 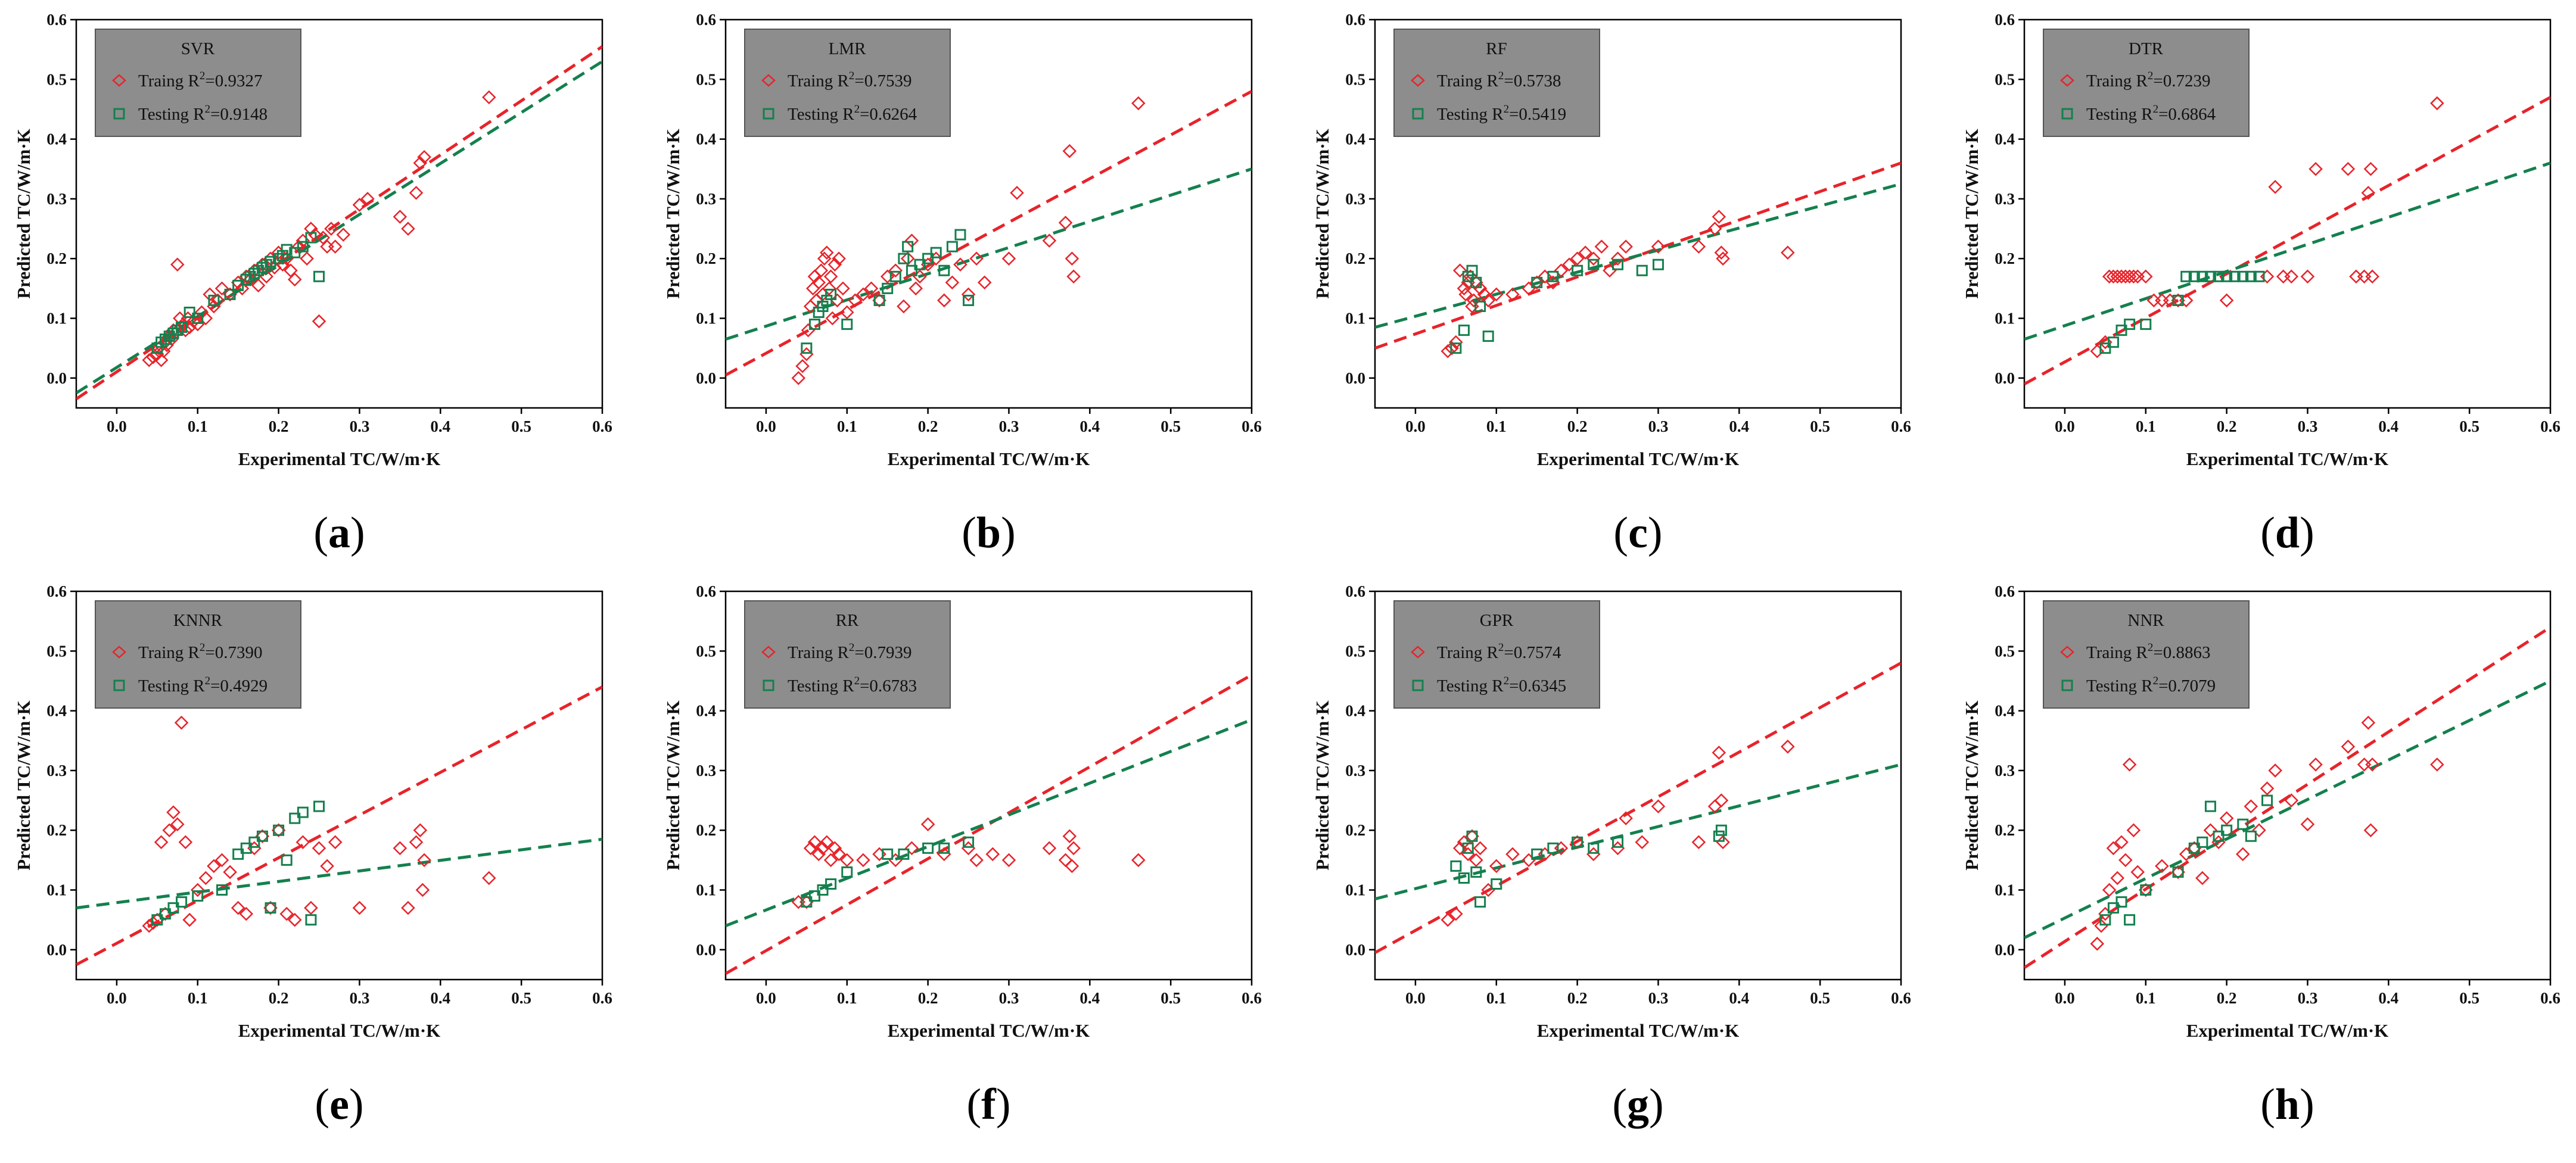 I want to click on y-tick-label: 0.4, so click(x=1355, y=711).